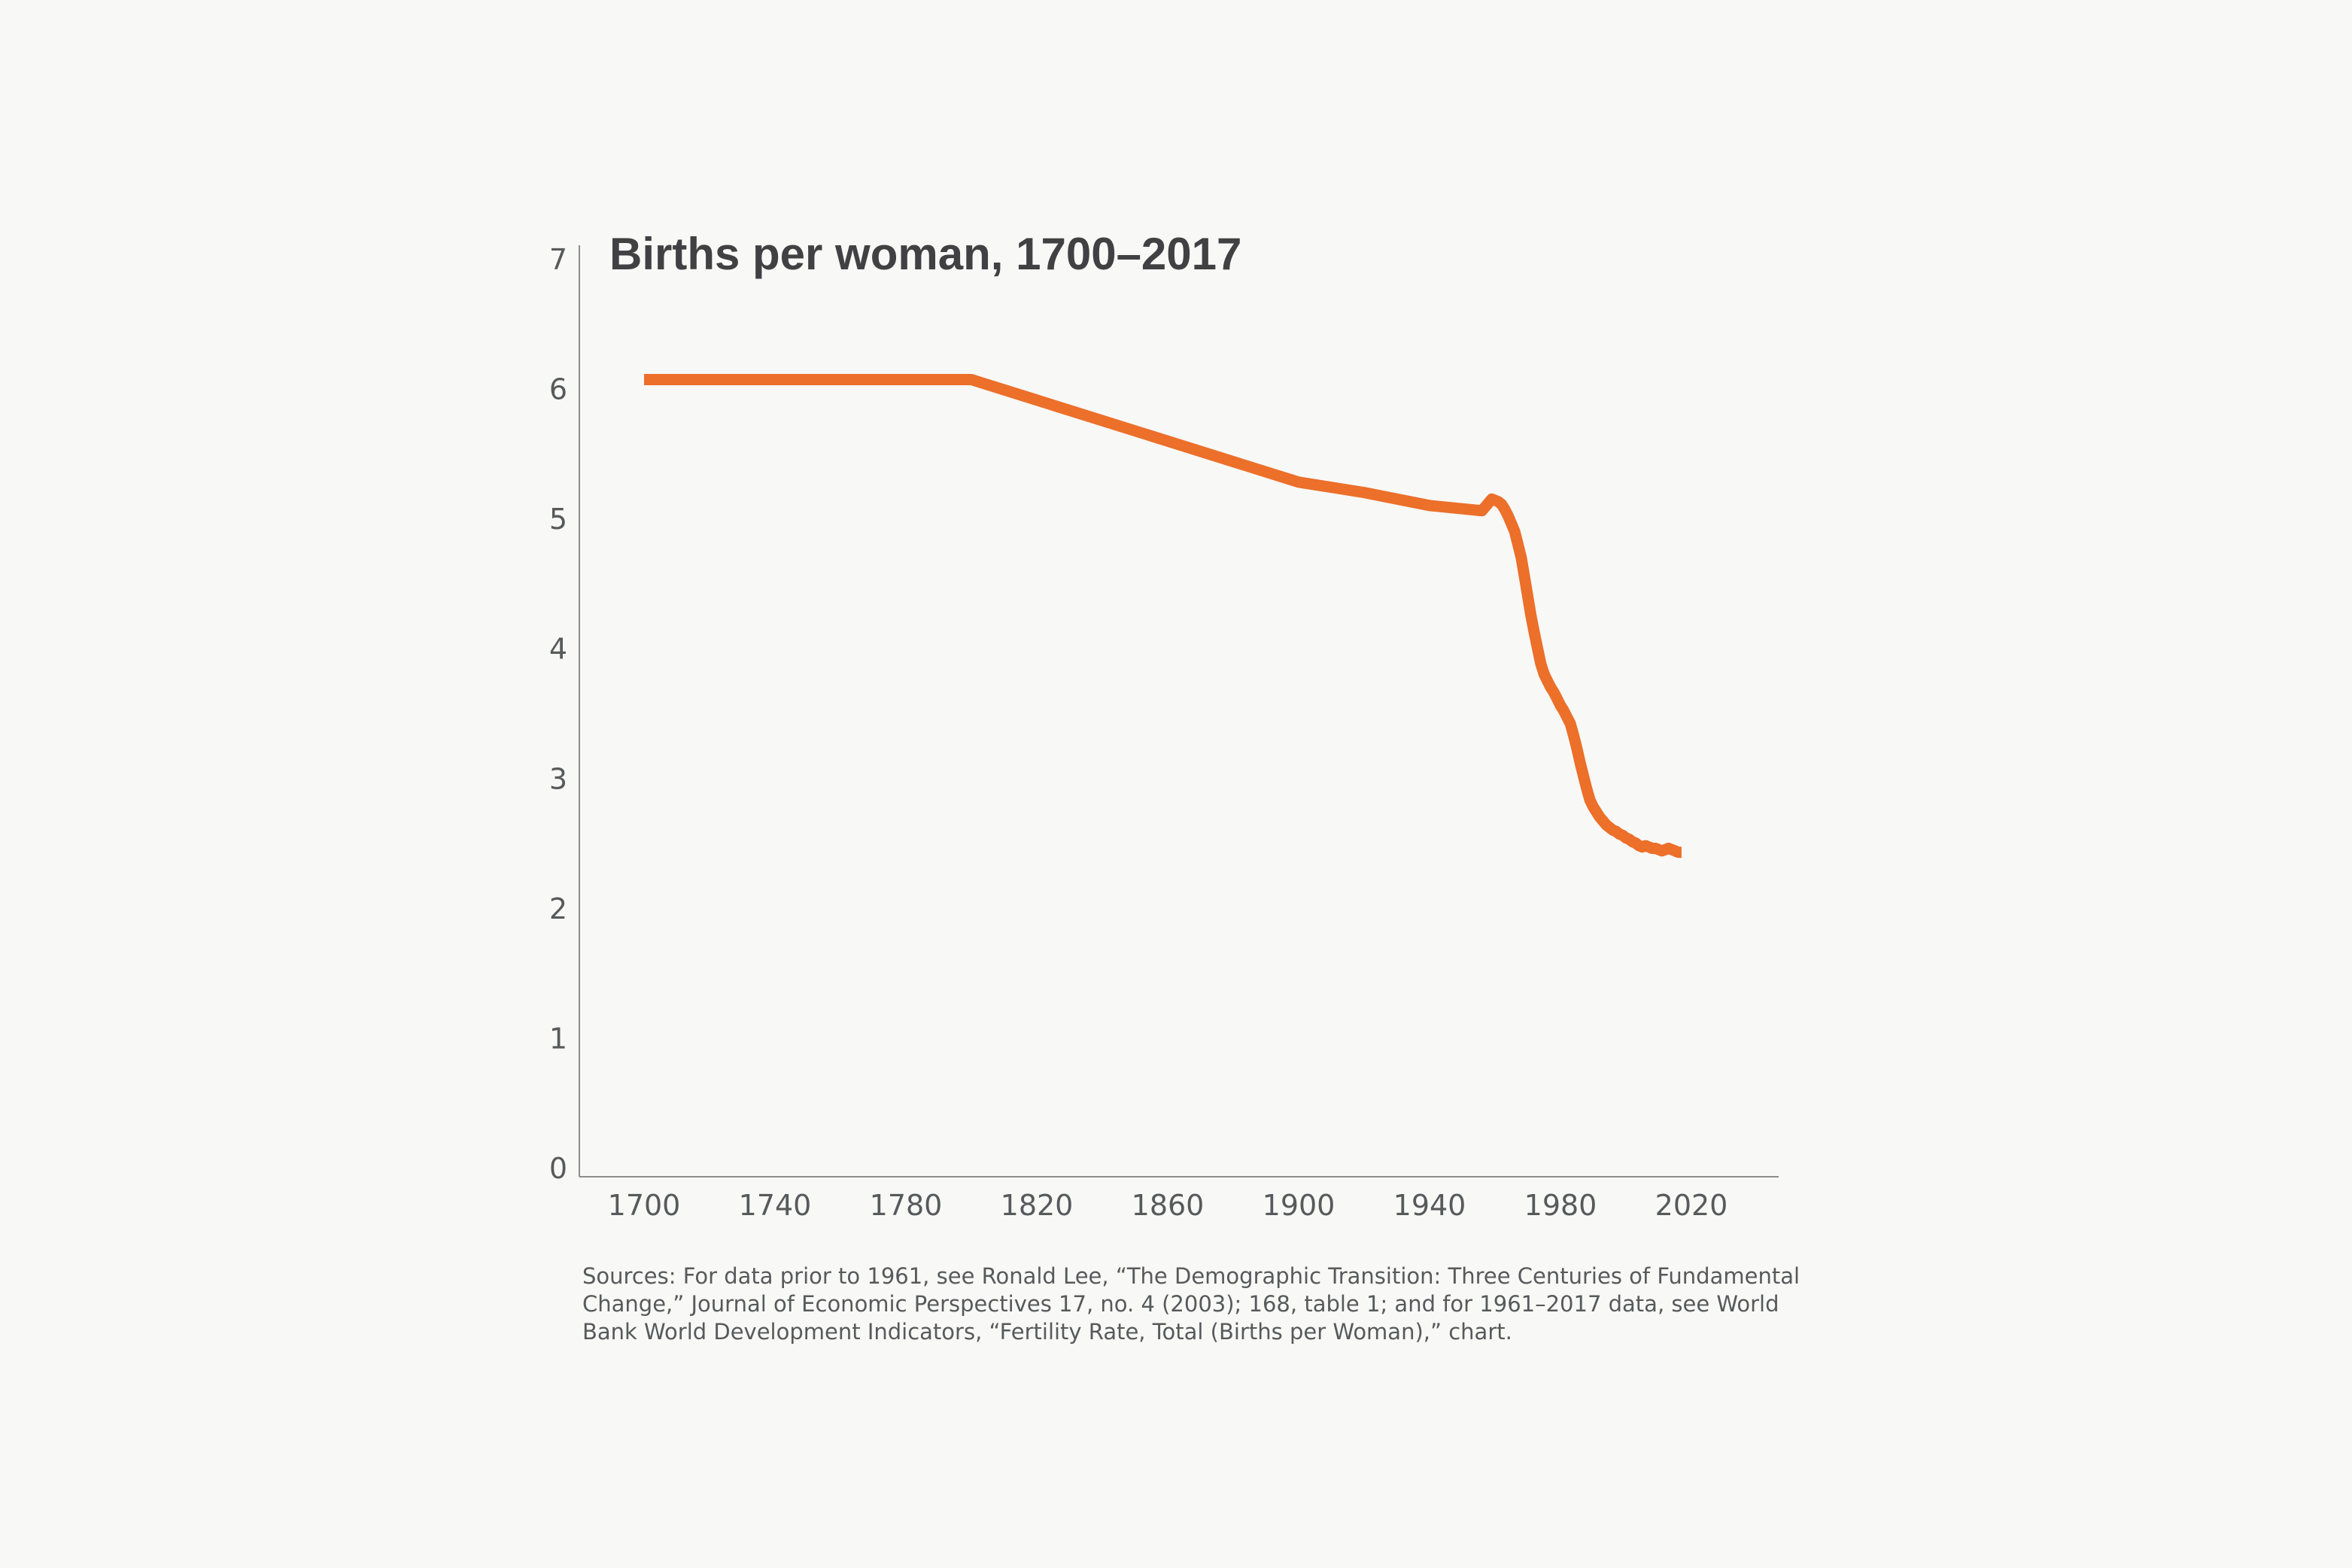 The width and height of the screenshot is (2352, 1568). I want to click on x-tick-label: 1820, so click(1037, 1205).